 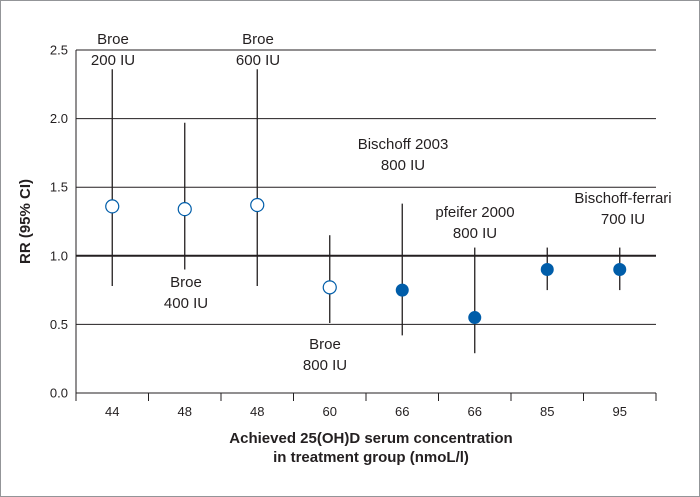 I want to click on y-axis-title: RR (95% CI), so click(x=25, y=221).